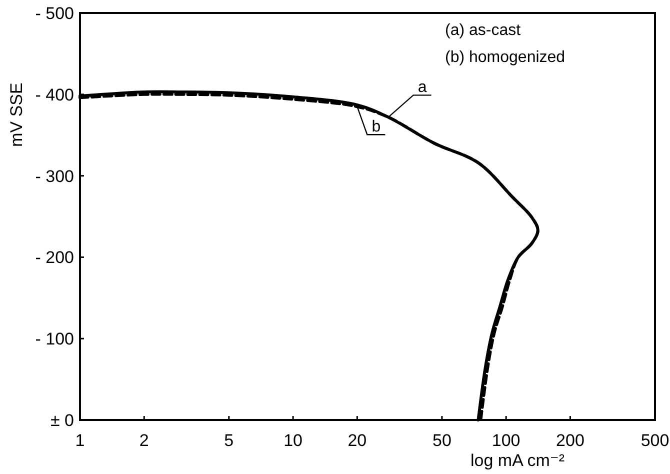 The height and width of the screenshot is (474, 670). Describe the element at coordinates (506, 440) in the screenshot. I see `x-tick-label: 100` at that location.